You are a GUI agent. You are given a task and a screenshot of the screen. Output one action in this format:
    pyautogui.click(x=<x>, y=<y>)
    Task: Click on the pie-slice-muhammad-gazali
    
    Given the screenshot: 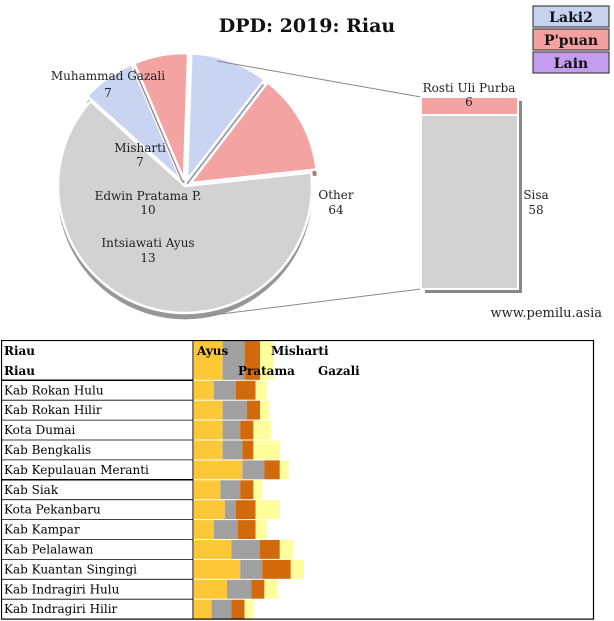 What is the action you would take?
    pyautogui.click(x=134, y=122)
    